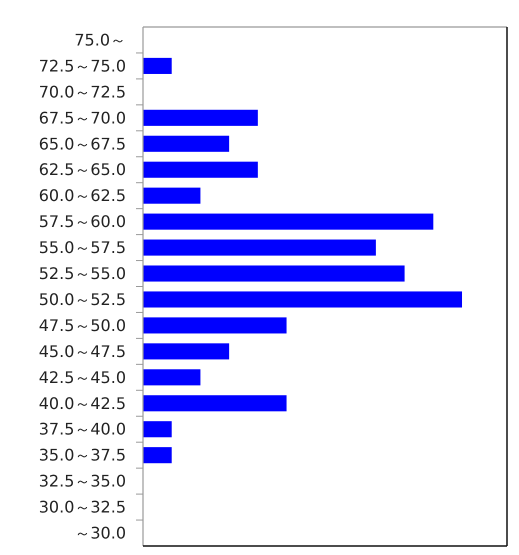  I want to click on y-tick-label: 42.5～45.0, so click(82, 377).